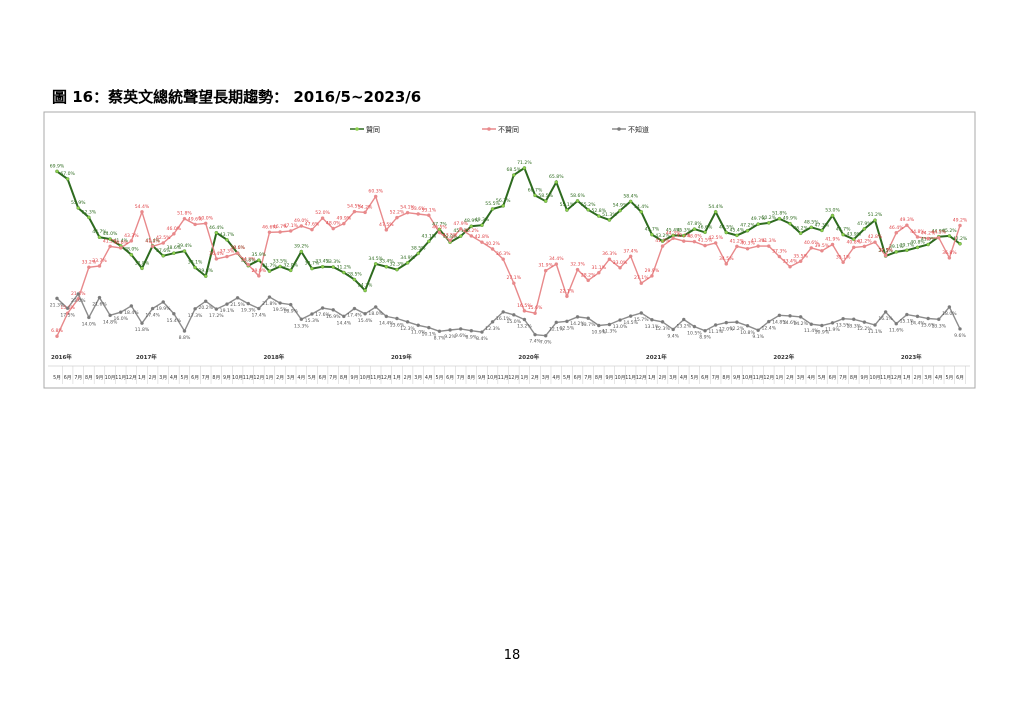  I want to click on data-label: 33.1%, so click(195, 263).